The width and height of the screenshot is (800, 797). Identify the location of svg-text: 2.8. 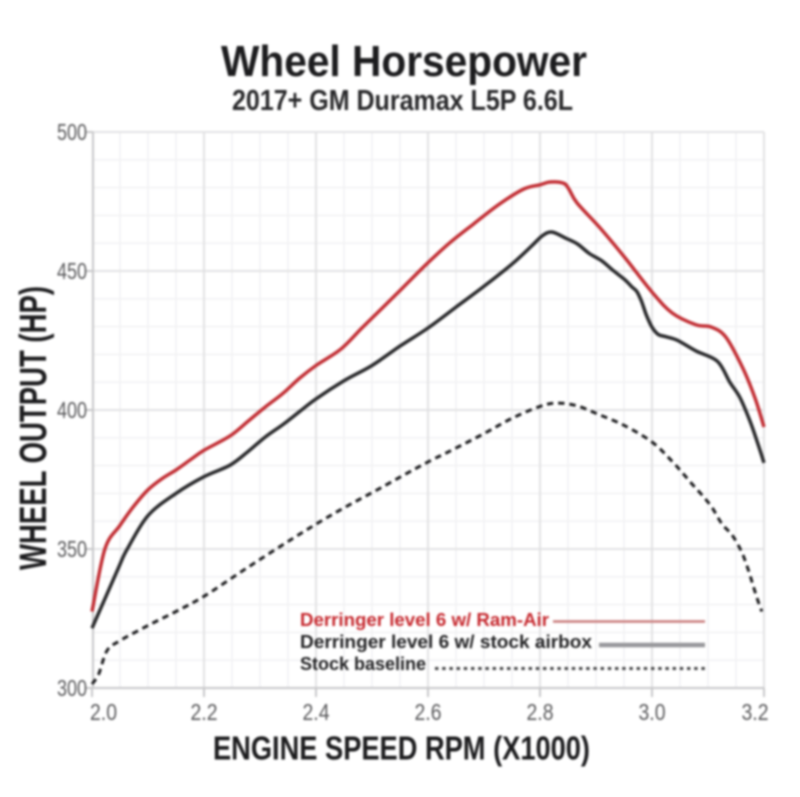
(540, 712).